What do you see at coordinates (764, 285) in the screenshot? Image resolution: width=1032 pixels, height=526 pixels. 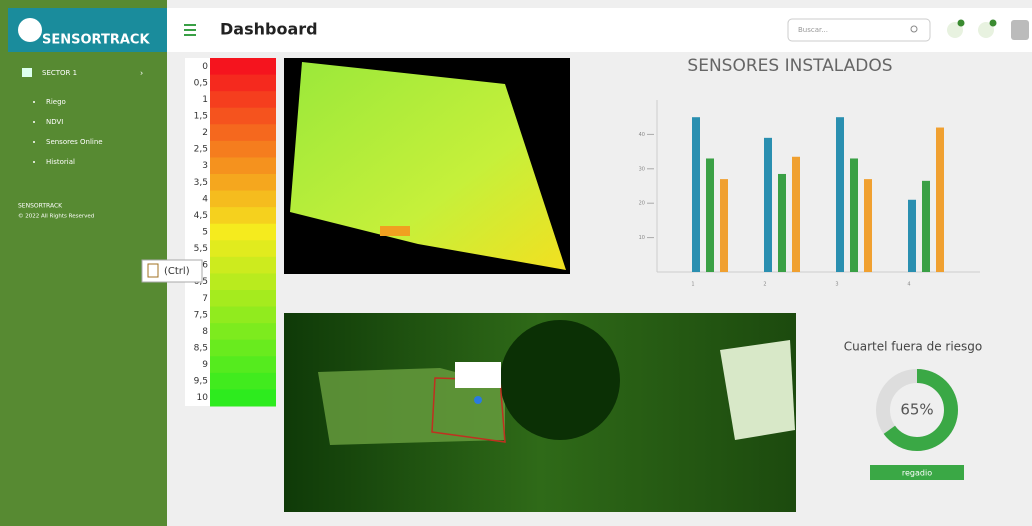 I see `x-tick-label: 2` at bounding box center [764, 285].